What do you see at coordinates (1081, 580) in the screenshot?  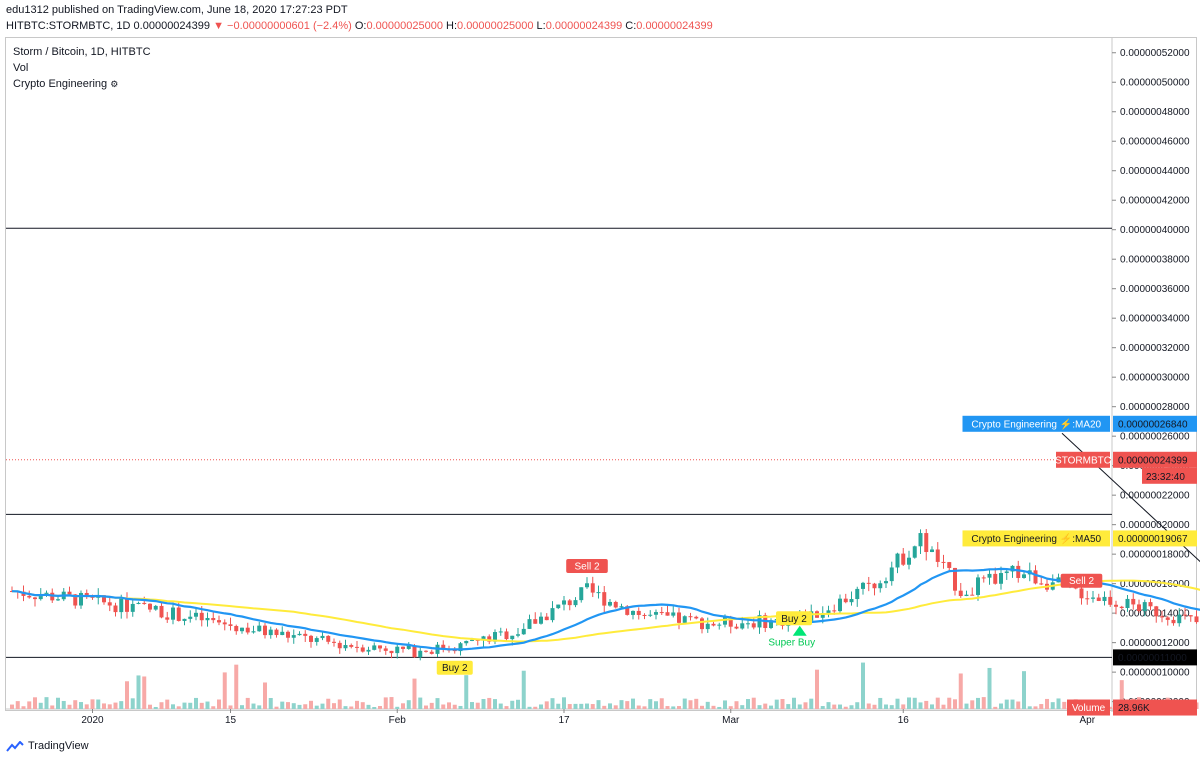 I see `signal-badge` at bounding box center [1081, 580].